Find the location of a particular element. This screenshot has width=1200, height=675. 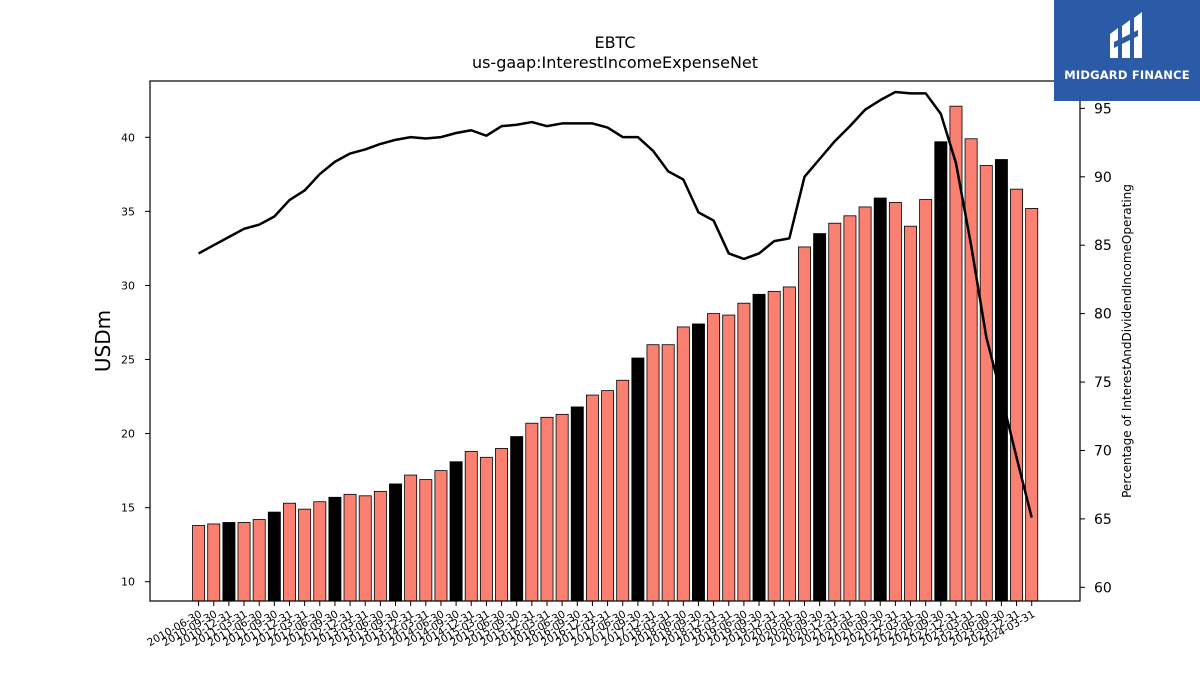

y-tick-label: 15 is located at coordinates (128, 508).